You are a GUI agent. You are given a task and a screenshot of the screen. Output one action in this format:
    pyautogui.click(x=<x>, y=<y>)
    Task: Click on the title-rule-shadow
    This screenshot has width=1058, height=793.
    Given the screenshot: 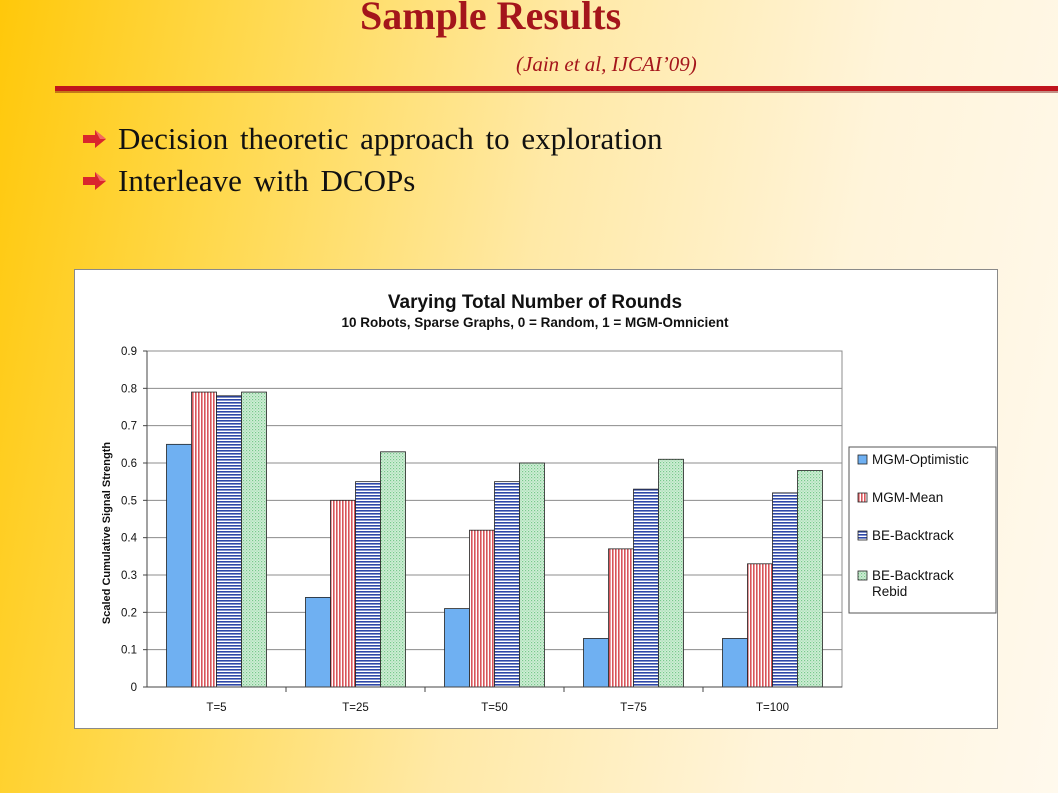 What is the action you would take?
    pyautogui.click(x=556, y=92)
    